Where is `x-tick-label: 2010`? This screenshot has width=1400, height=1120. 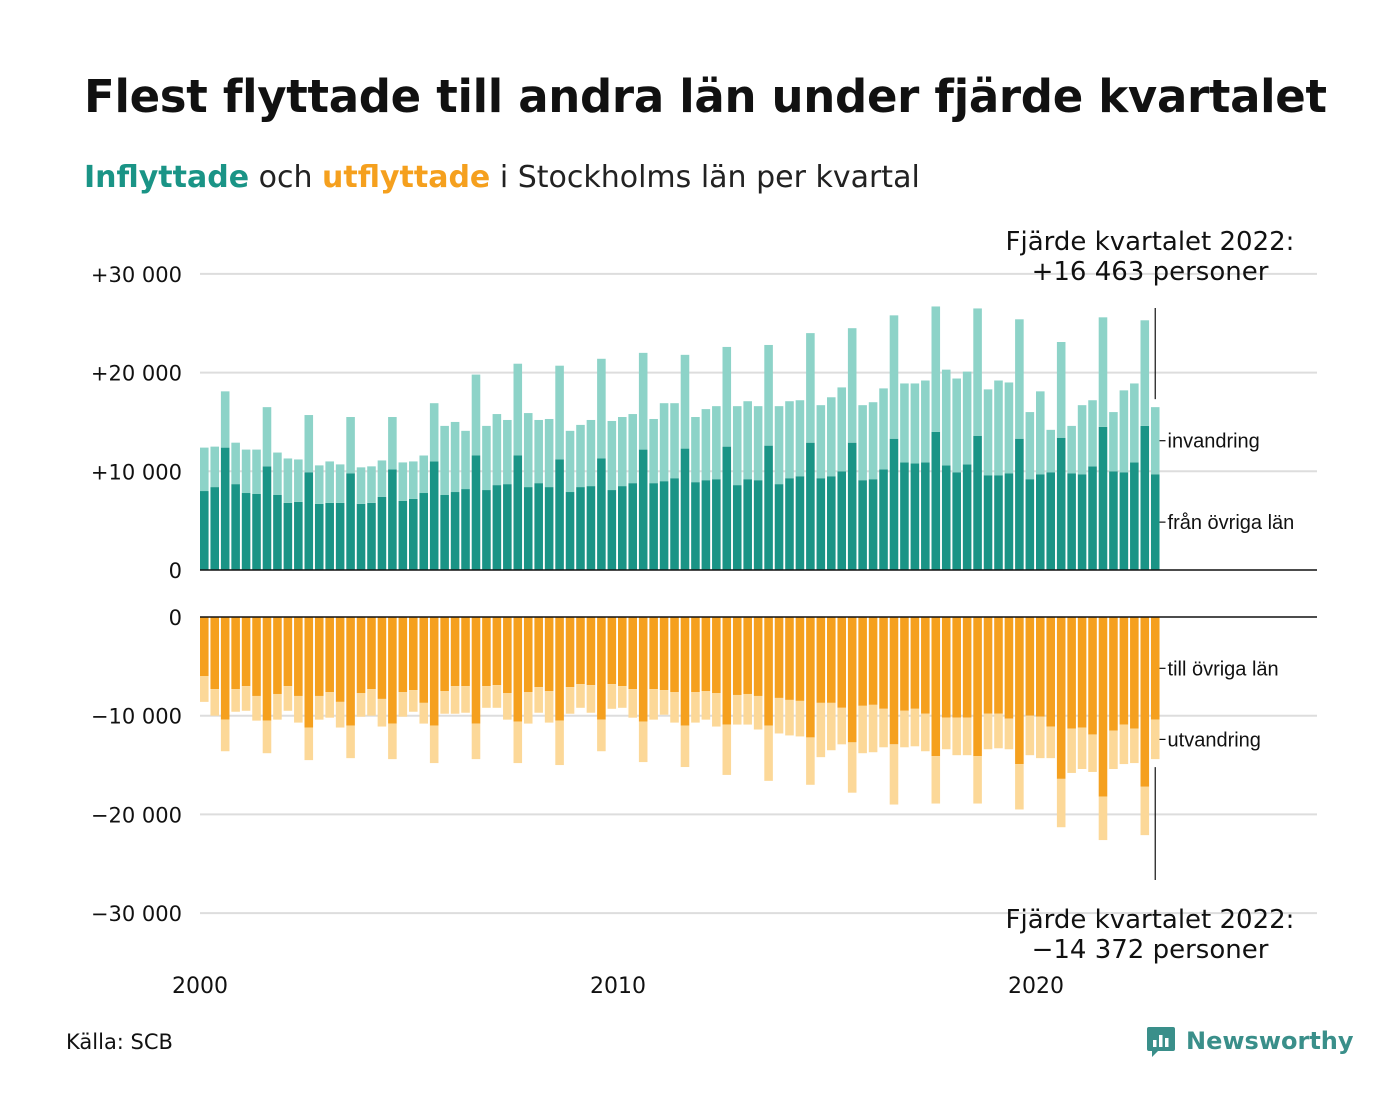
x-tick-label: 2010 is located at coordinates (618, 986).